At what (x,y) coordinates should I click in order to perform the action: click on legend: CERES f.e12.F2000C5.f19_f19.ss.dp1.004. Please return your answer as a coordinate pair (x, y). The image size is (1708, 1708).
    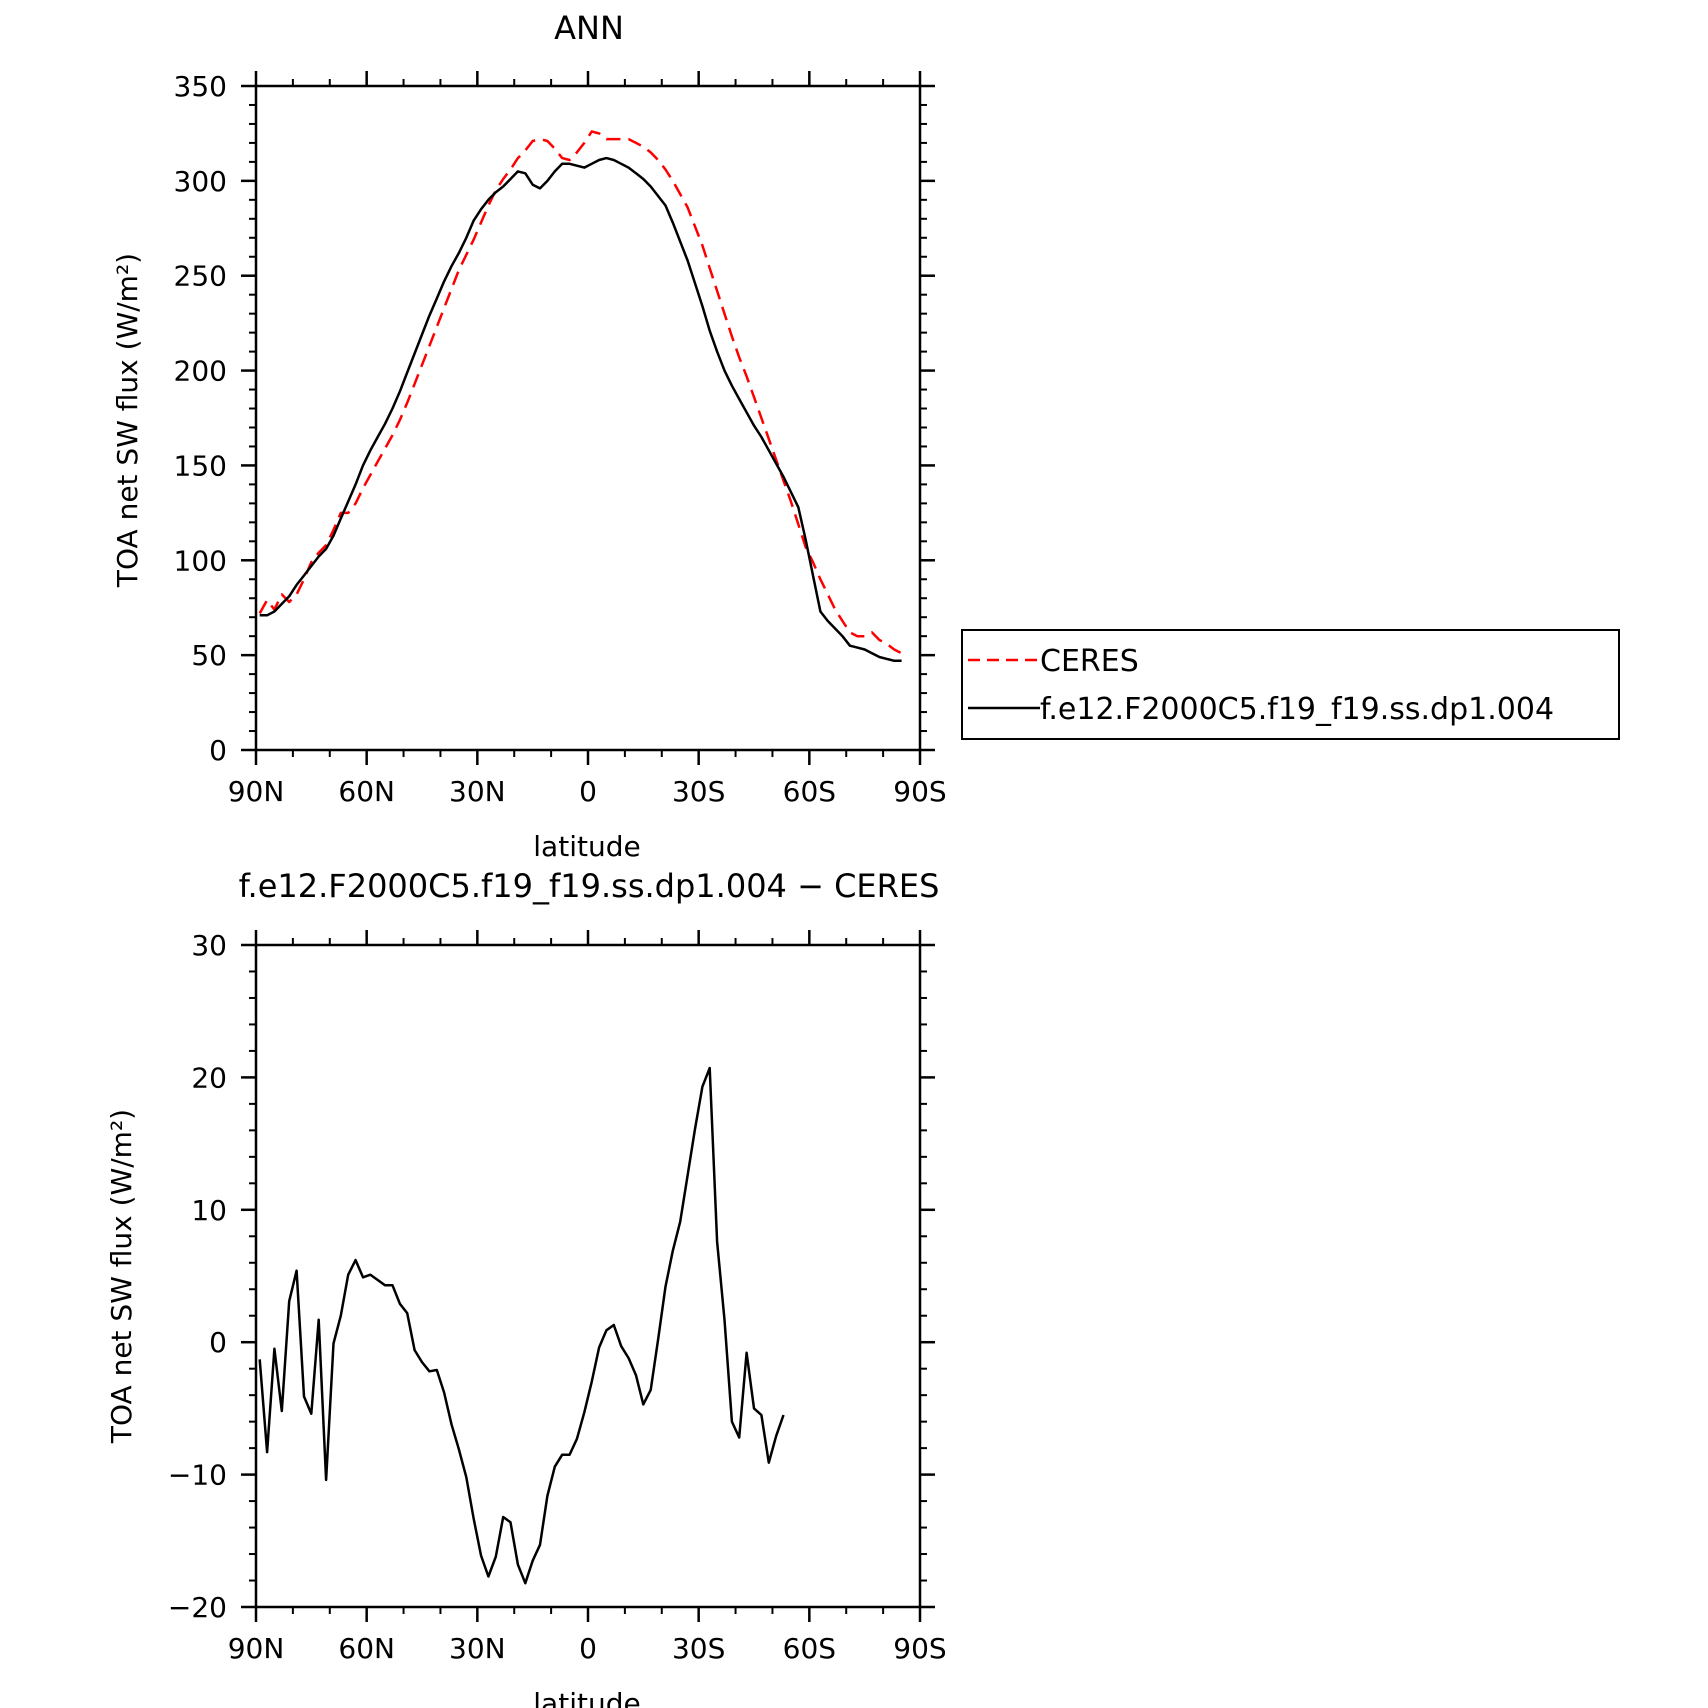
    Looking at the image, I should click on (1290, 684).